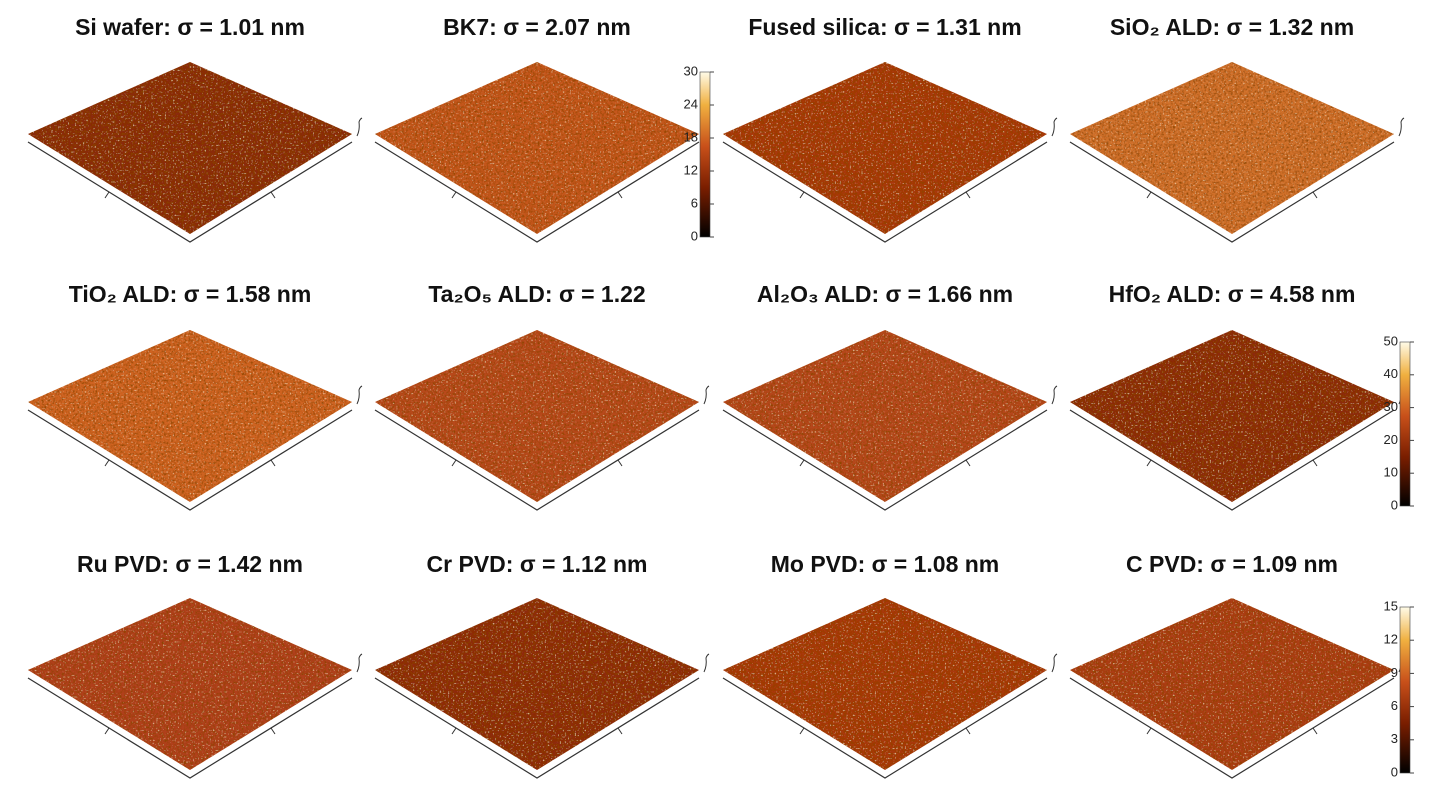  I want to click on panel-title: SiO₂ ALD: σ = 1.32 nm, so click(1232, 27).